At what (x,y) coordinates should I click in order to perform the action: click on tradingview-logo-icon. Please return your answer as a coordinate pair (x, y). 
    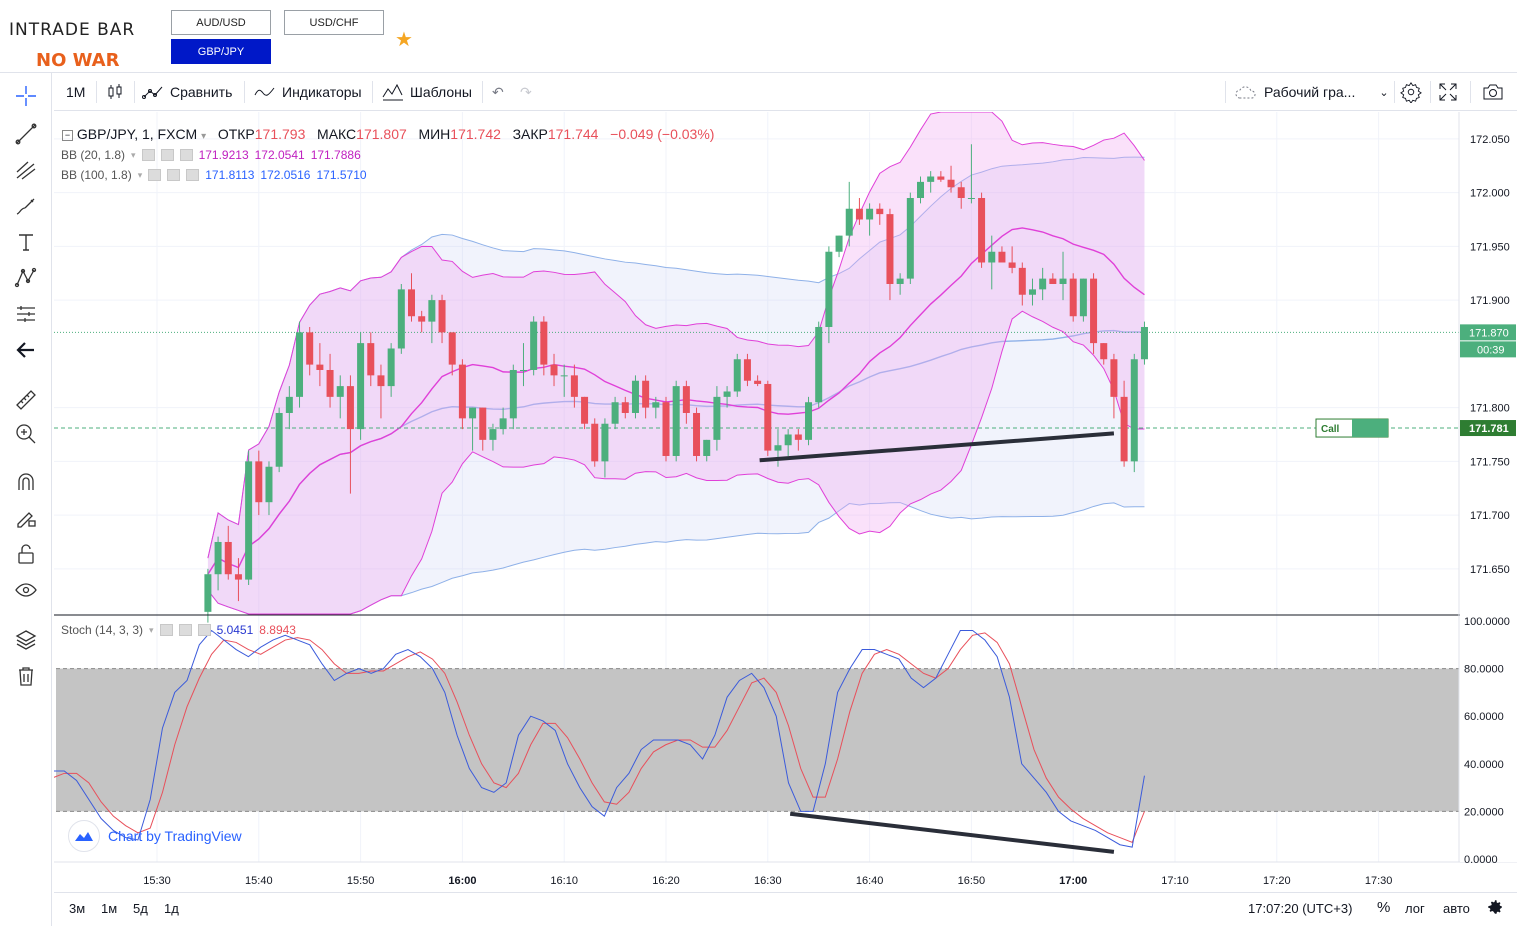
    Looking at the image, I should click on (84, 836).